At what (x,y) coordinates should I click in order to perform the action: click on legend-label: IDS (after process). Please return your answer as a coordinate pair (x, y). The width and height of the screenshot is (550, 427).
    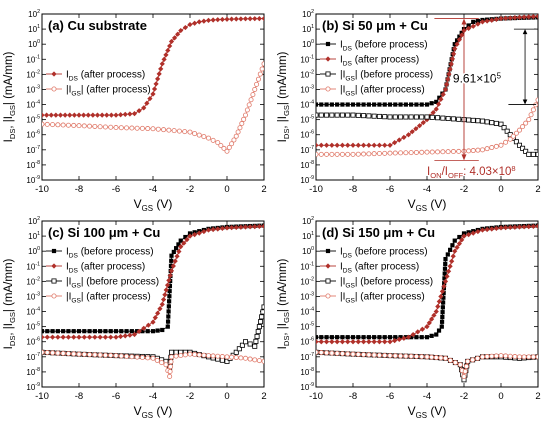
    Looking at the image, I should click on (379, 268).